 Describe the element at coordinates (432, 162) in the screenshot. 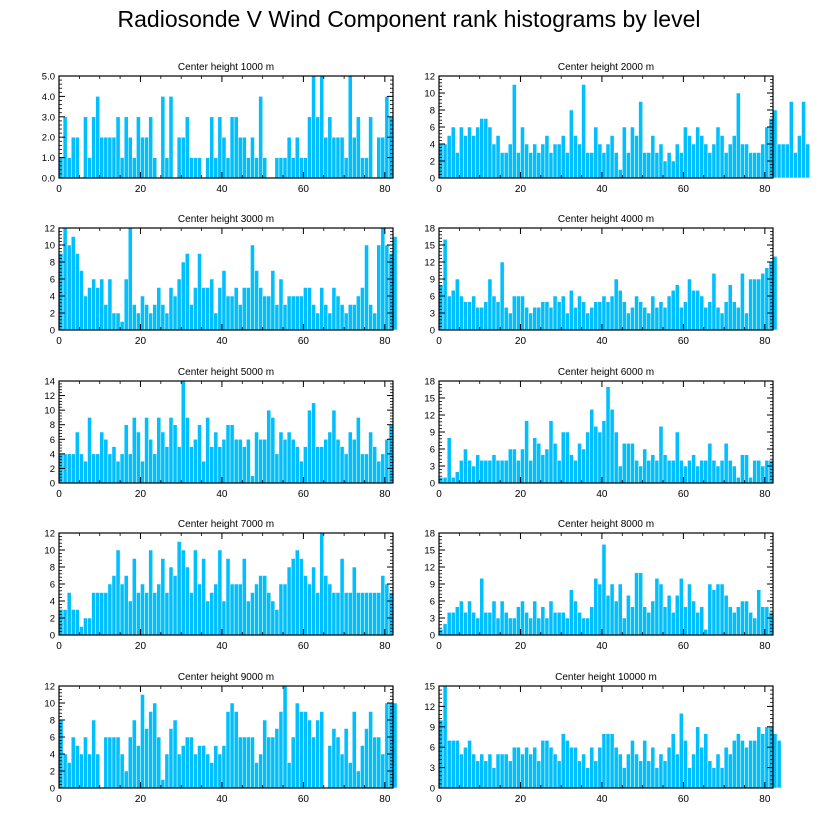

I see `y-tick-label: 2` at that location.